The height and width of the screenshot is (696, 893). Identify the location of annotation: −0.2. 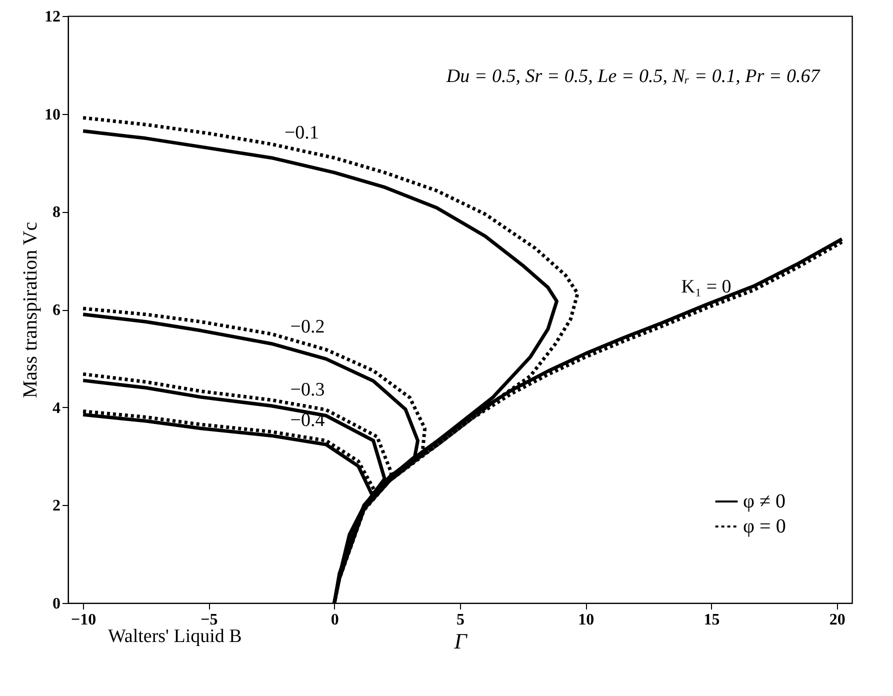
(307, 327).